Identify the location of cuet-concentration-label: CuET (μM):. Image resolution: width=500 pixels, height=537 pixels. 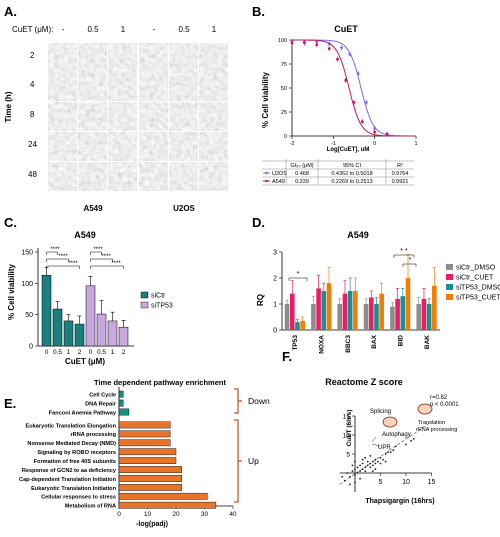
(32, 29).